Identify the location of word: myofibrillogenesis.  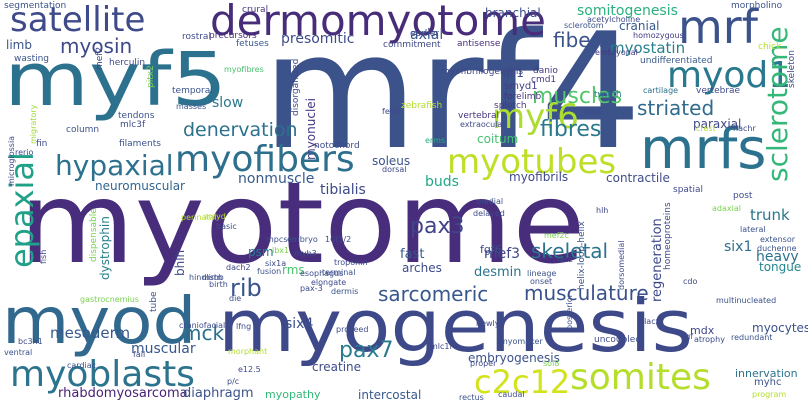
(482, 72).